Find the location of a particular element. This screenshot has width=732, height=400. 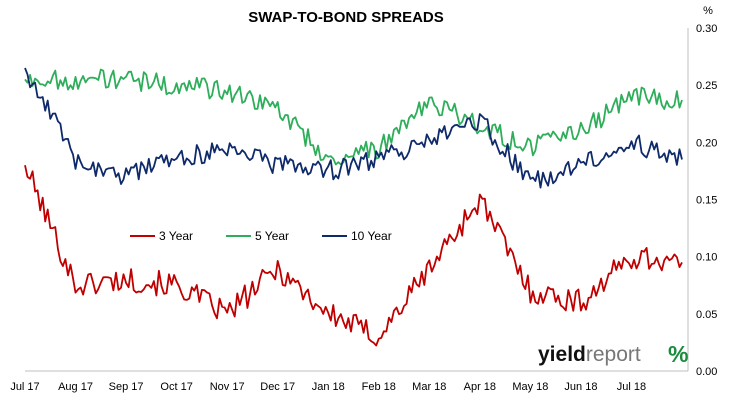

x-tick-label: Apr 18 is located at coordinates (480, 387).